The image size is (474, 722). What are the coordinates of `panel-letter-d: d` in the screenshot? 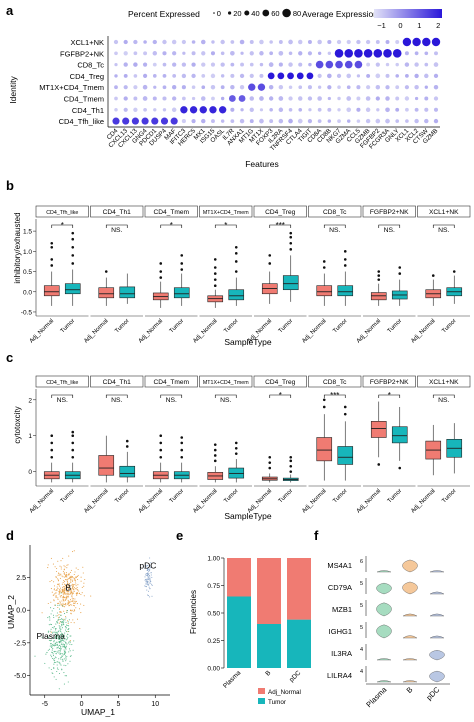 It's located at (10, 535).